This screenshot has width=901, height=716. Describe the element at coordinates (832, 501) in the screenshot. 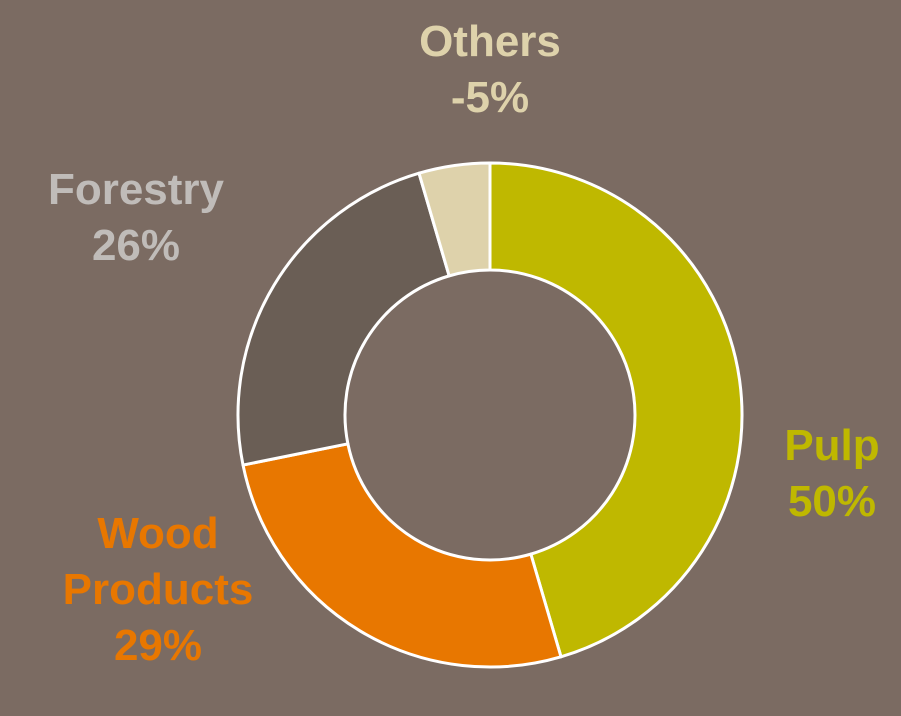

I see `label-pulp-value: 50%` at that location.